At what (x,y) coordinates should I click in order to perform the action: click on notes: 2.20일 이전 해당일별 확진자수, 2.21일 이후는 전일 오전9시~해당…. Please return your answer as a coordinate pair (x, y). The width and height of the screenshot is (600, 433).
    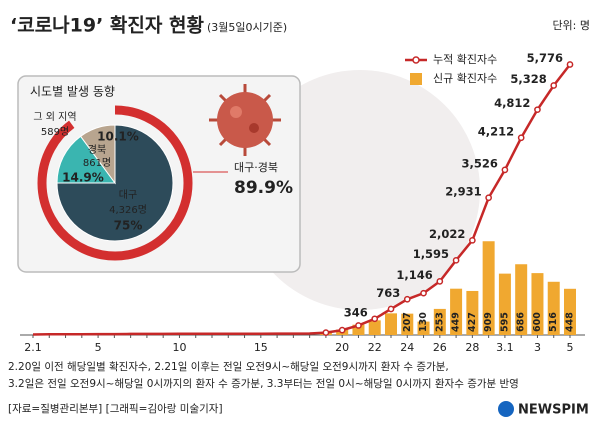
    Looking at the image, I should click on (263, 387).